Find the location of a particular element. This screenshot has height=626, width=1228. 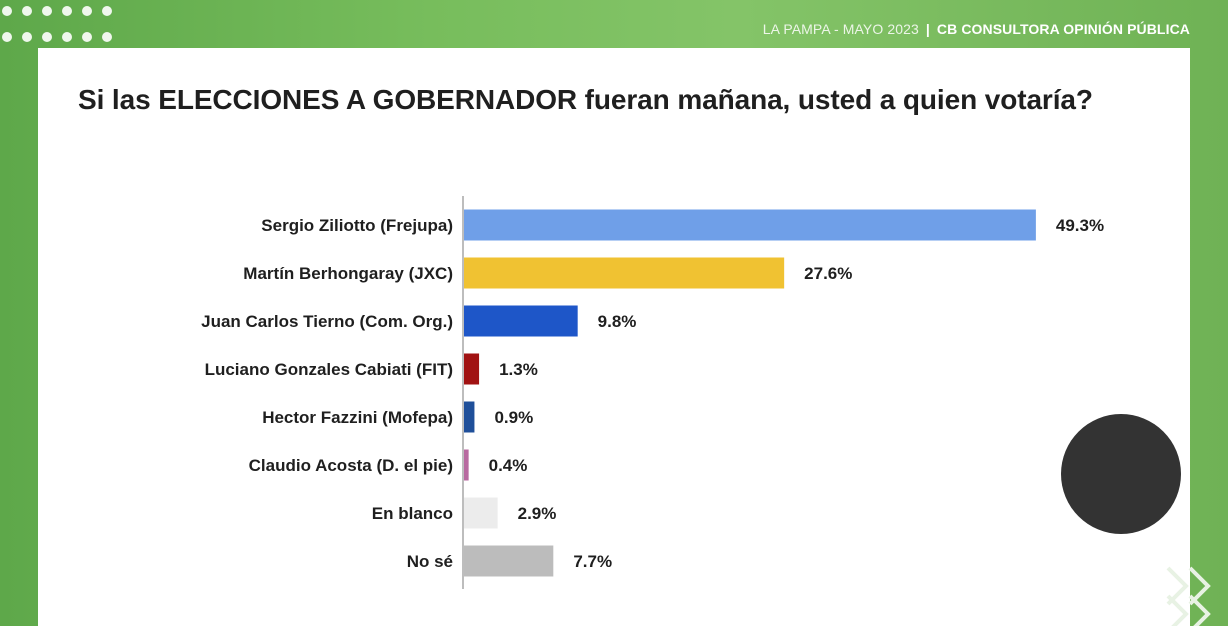

value-label: 2.9% is located at coordinates (537, 513).